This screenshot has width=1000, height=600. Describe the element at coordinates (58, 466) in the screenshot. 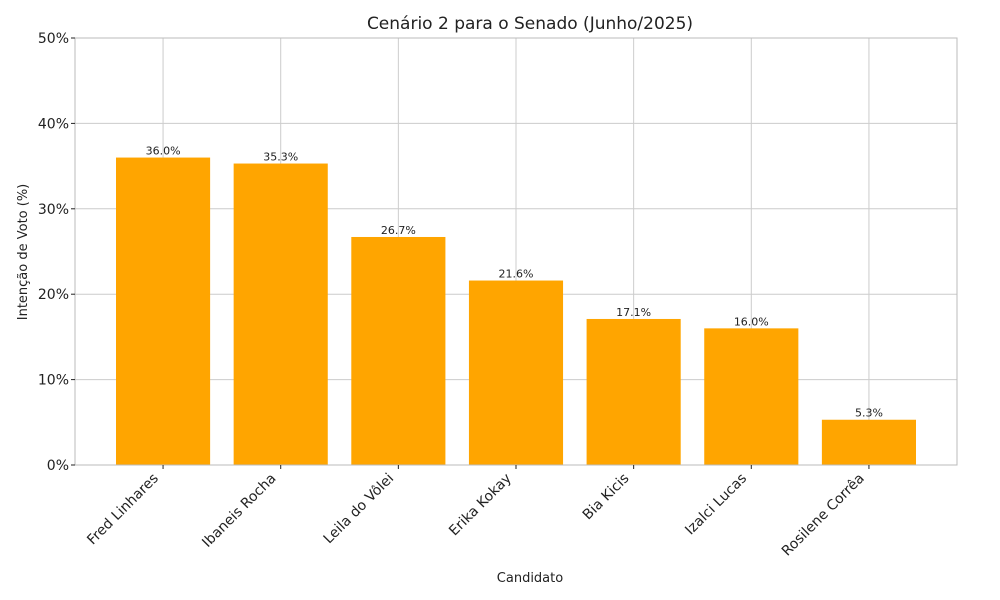

I see `y-tick-label: 0%` at that location.